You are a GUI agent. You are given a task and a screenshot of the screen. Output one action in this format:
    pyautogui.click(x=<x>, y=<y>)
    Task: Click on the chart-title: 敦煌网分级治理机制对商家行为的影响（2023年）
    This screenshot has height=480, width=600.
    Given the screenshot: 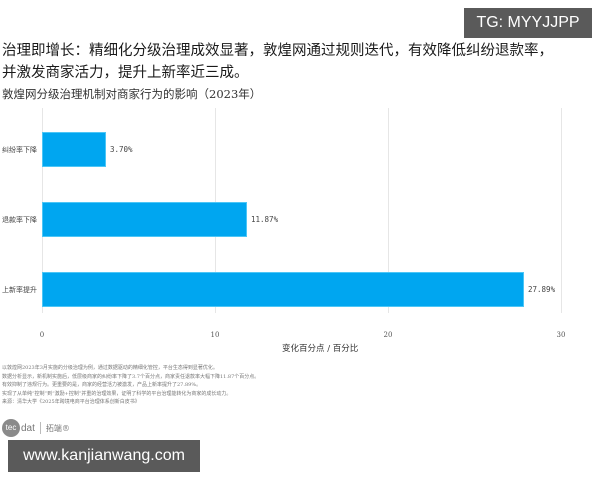 What is the action you would take?
    pyautogui.click(x=132, y=94)
    